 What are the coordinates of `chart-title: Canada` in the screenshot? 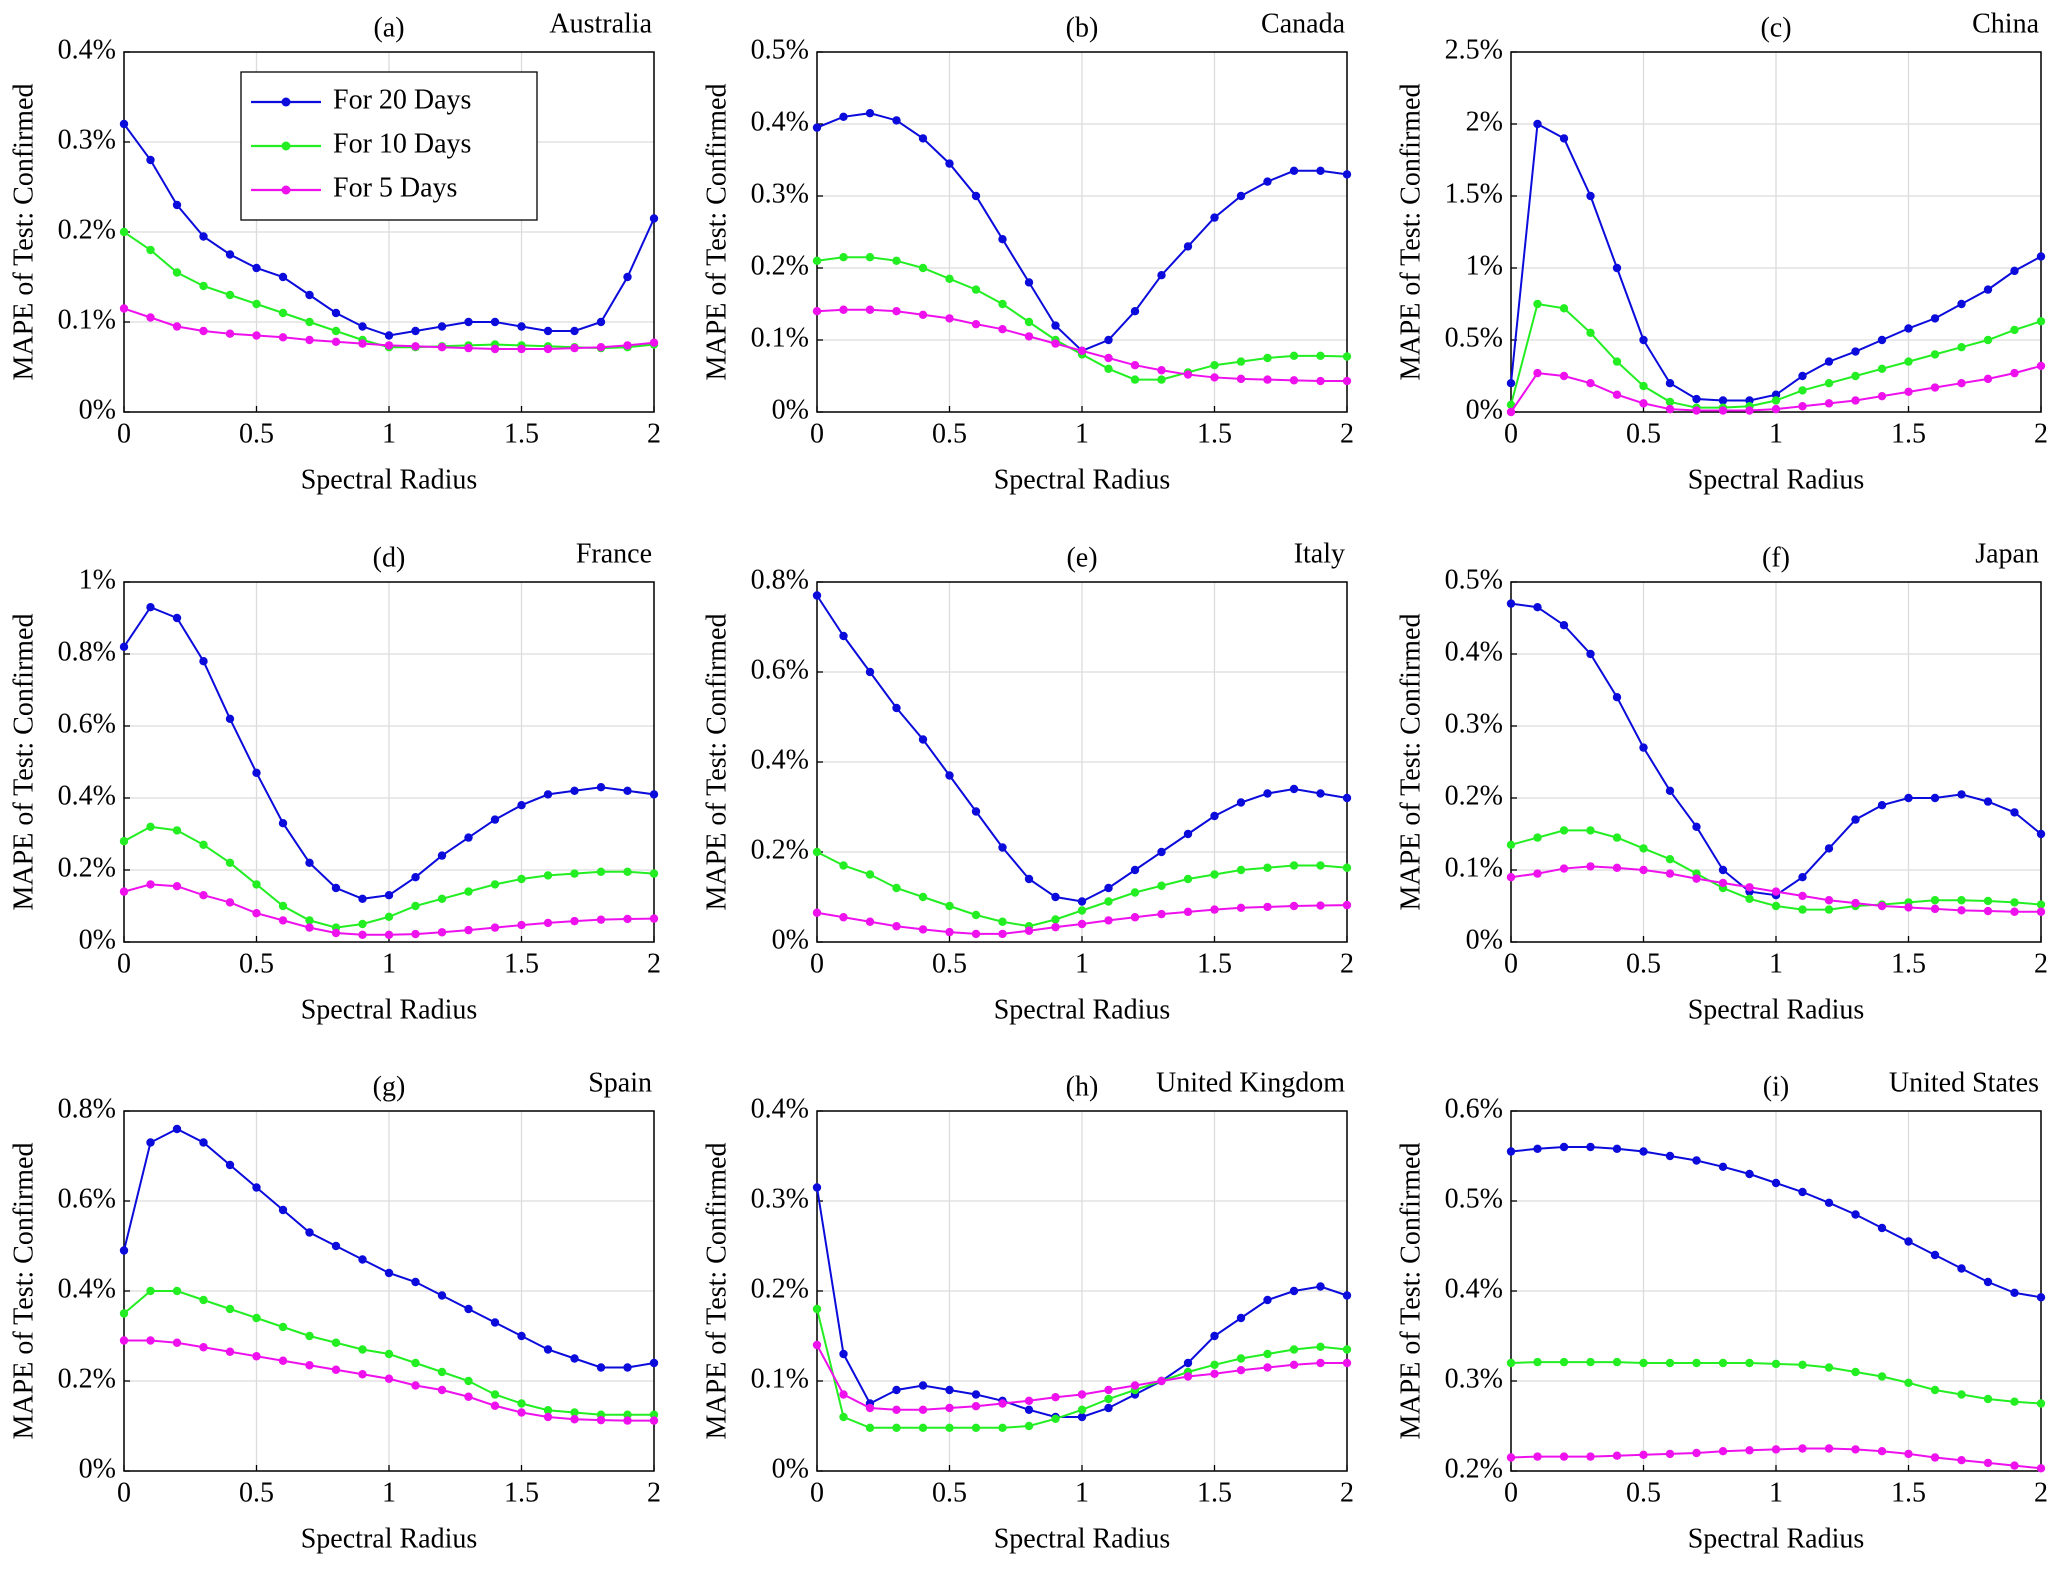 It's located at (1303, 23).